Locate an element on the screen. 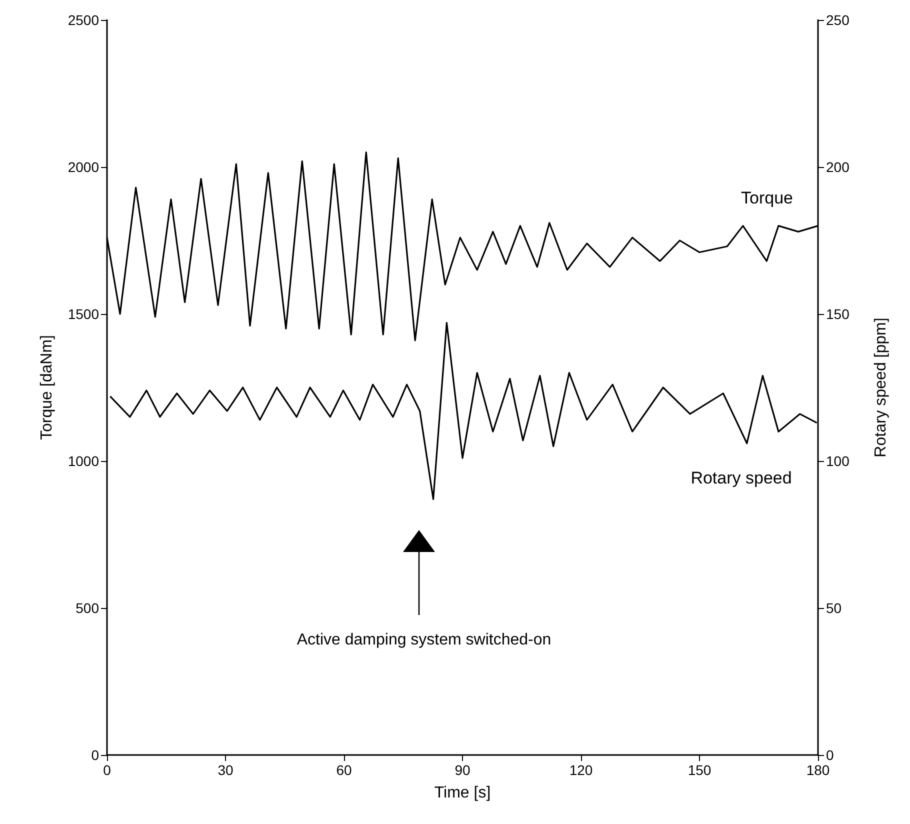 The width and height of the screenshot is (910, 824). x-tick-label: 0 is located at coordinates (107, 770).